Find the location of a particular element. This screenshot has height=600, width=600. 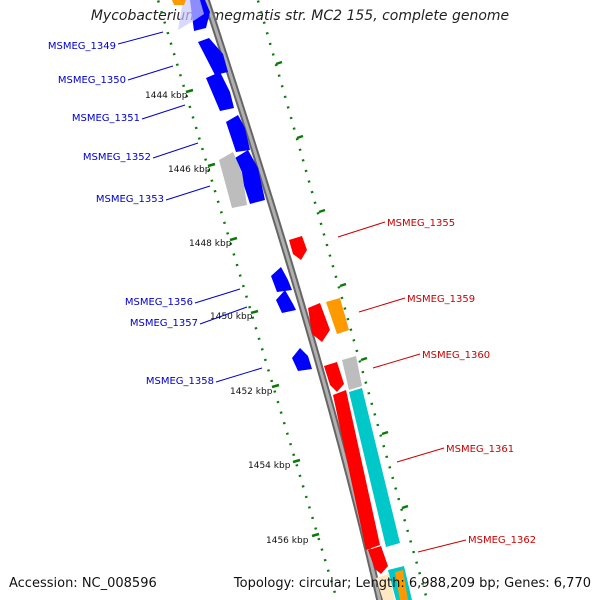

gene-label: MSMEG_1356 is located at coordinates (159, 302).